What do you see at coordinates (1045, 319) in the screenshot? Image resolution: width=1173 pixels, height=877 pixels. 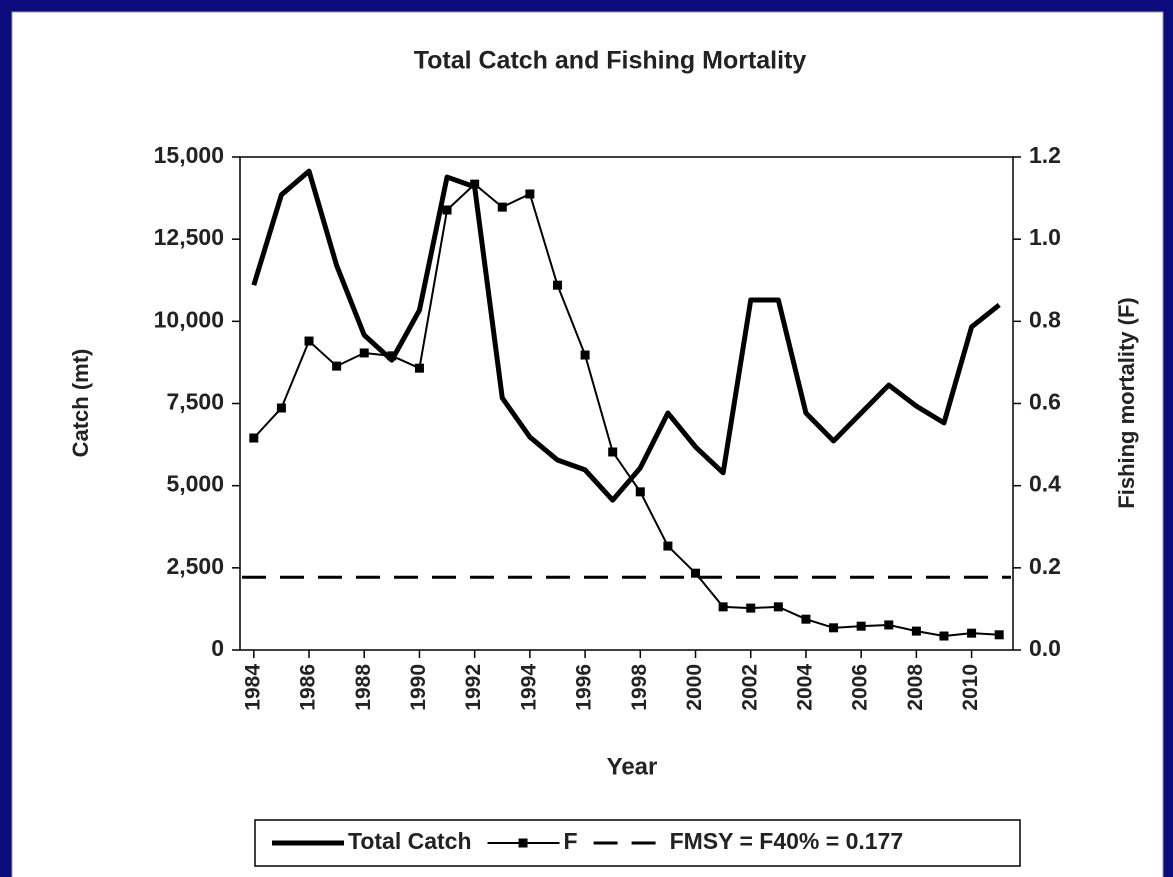 I see `y2-tick-label: 0.8` at bounding box center [1045, 319].